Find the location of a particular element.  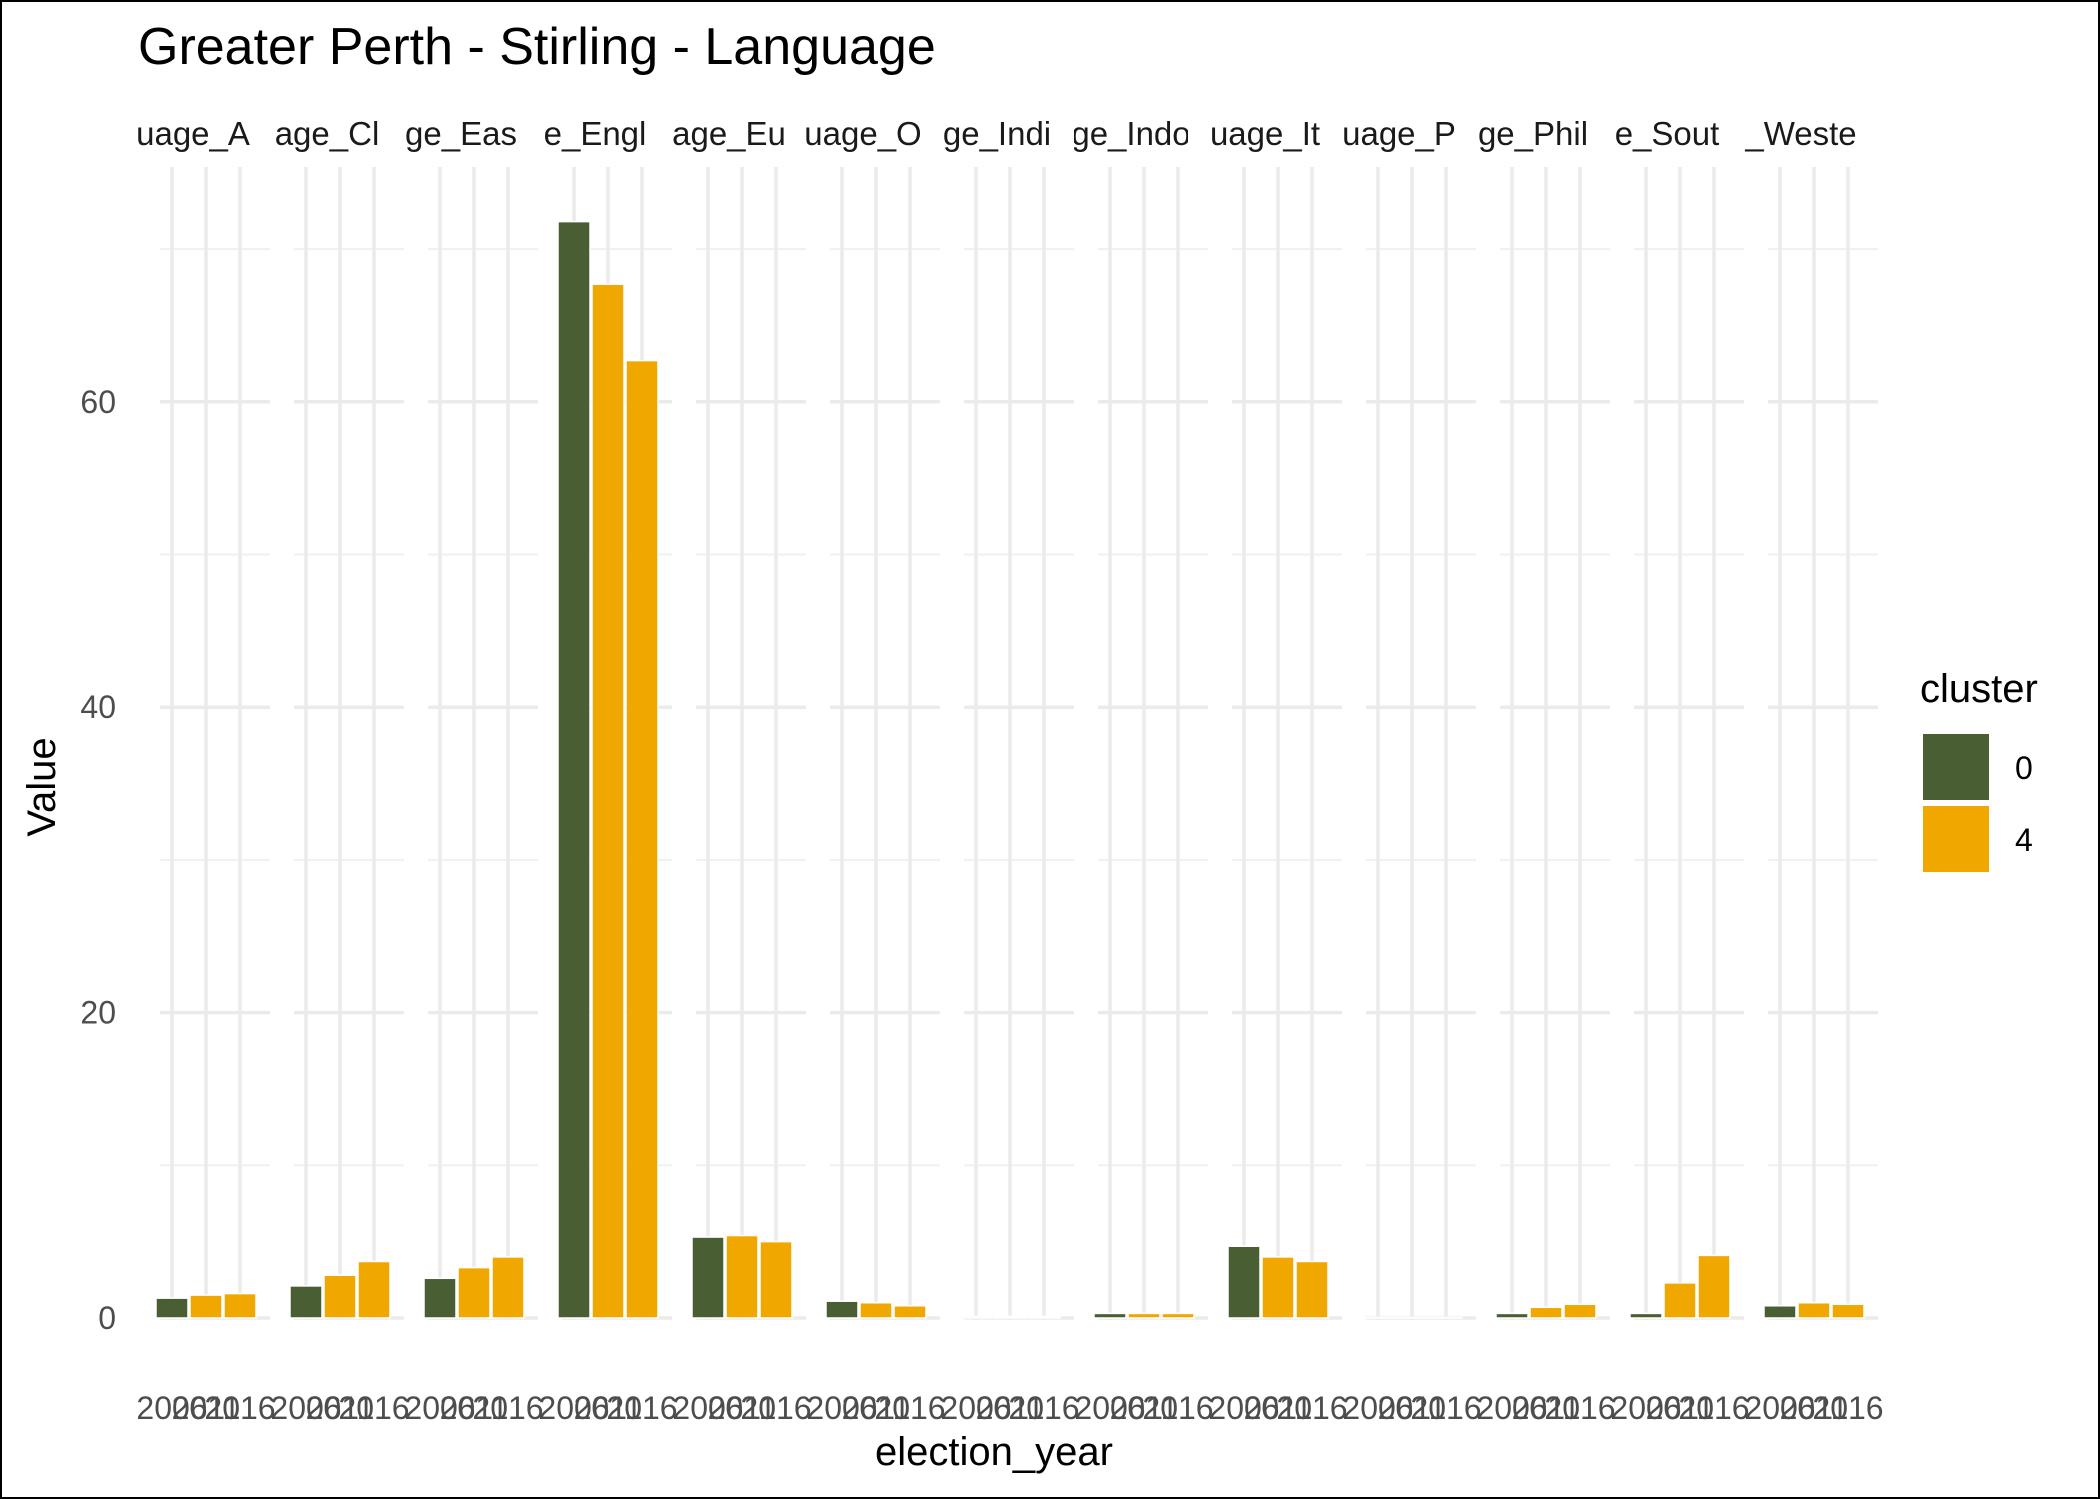

legend: cluster 04 is located at coordinates (1979, 770).